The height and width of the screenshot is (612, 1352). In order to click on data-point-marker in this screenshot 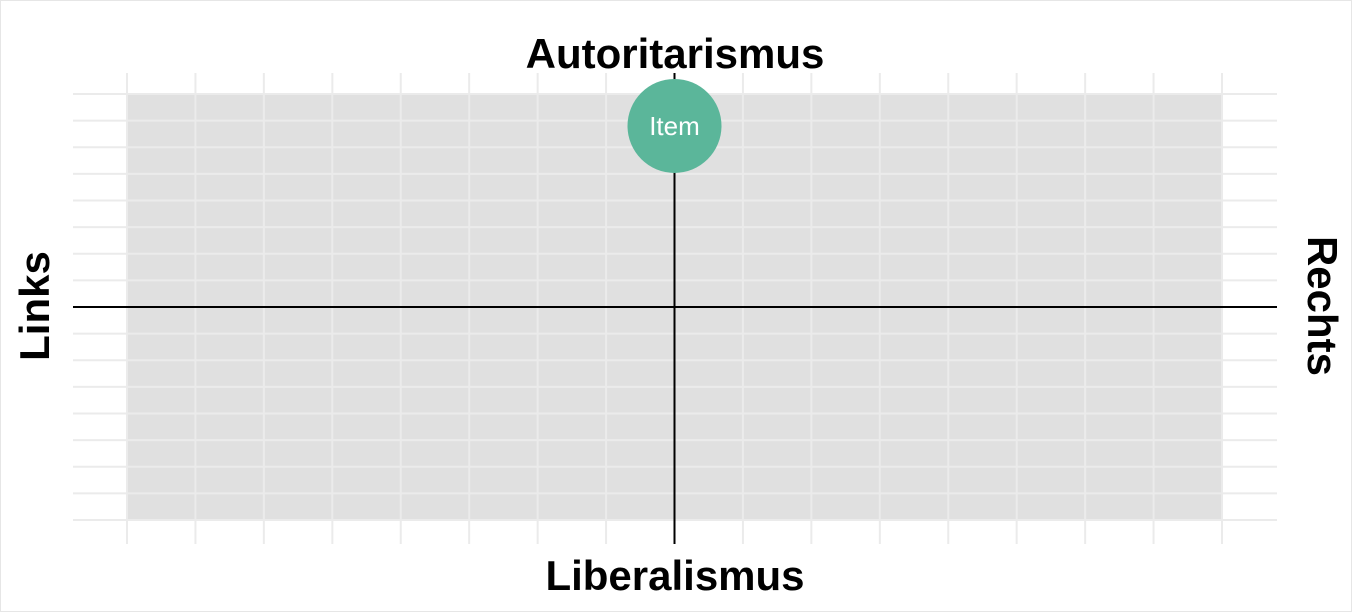, I will do `click(674, 125)`.